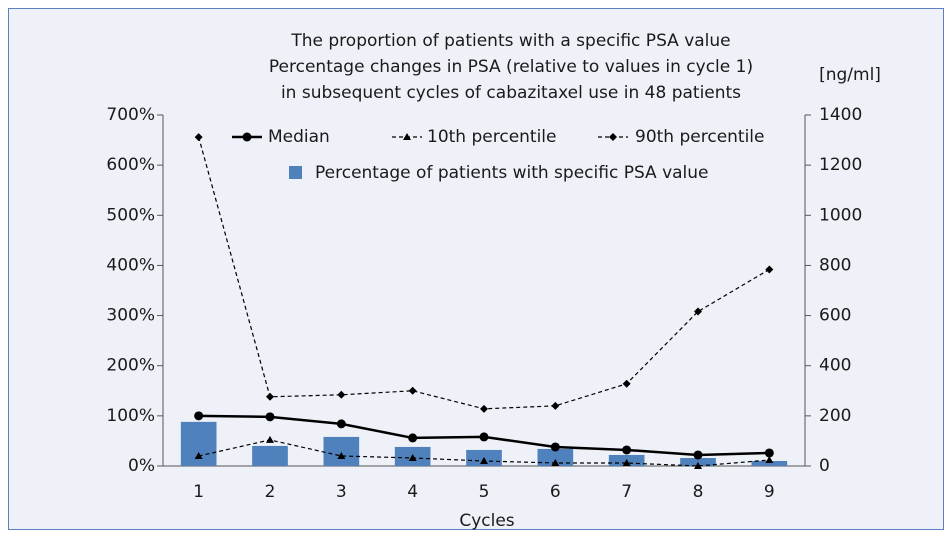 The image size is (952, 538). Describe the element at coordinates (295, 172) in the screenshot. I see `legend-swatch` at that location.